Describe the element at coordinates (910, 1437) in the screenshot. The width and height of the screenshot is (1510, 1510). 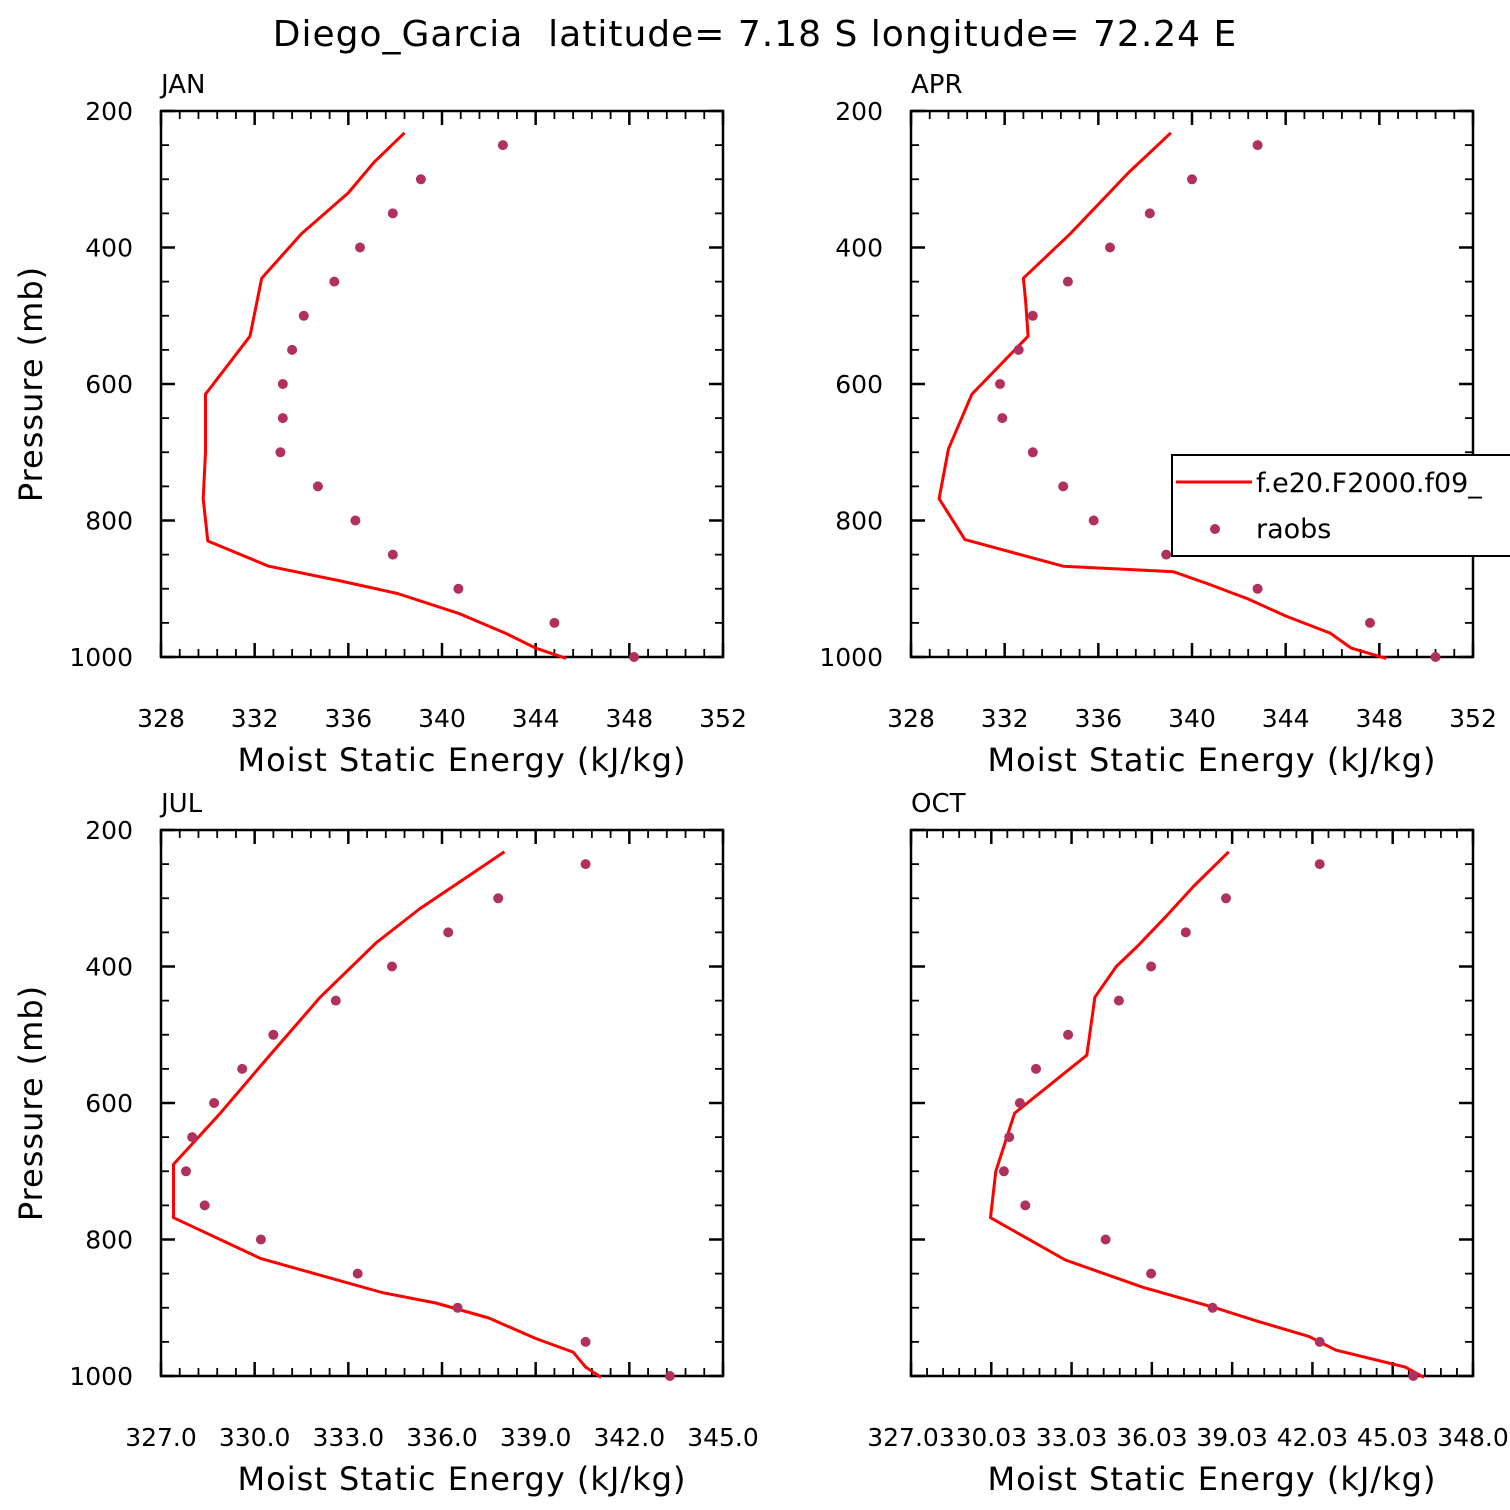
I see `x-tick-label: 327.03` at that location.